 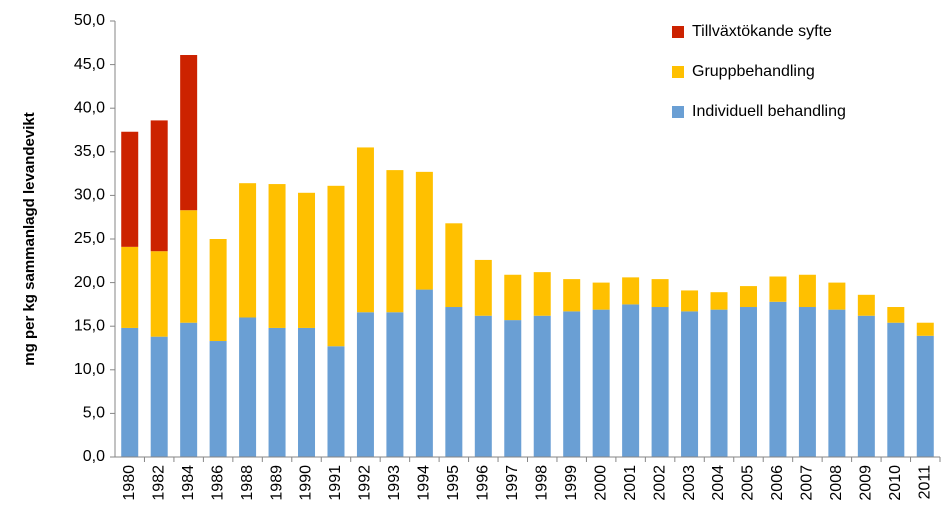 I want to click on y-tick-label: 30,0, so click(x=89, y=195).